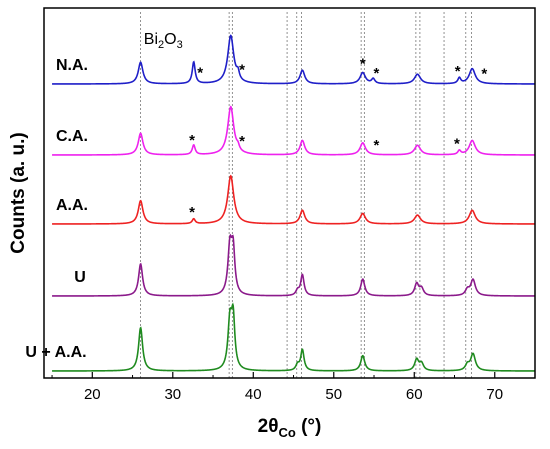 The image size is (550, 449). I want to click on x-axis: 20 30 40 50 60 70, so click(293, 387).